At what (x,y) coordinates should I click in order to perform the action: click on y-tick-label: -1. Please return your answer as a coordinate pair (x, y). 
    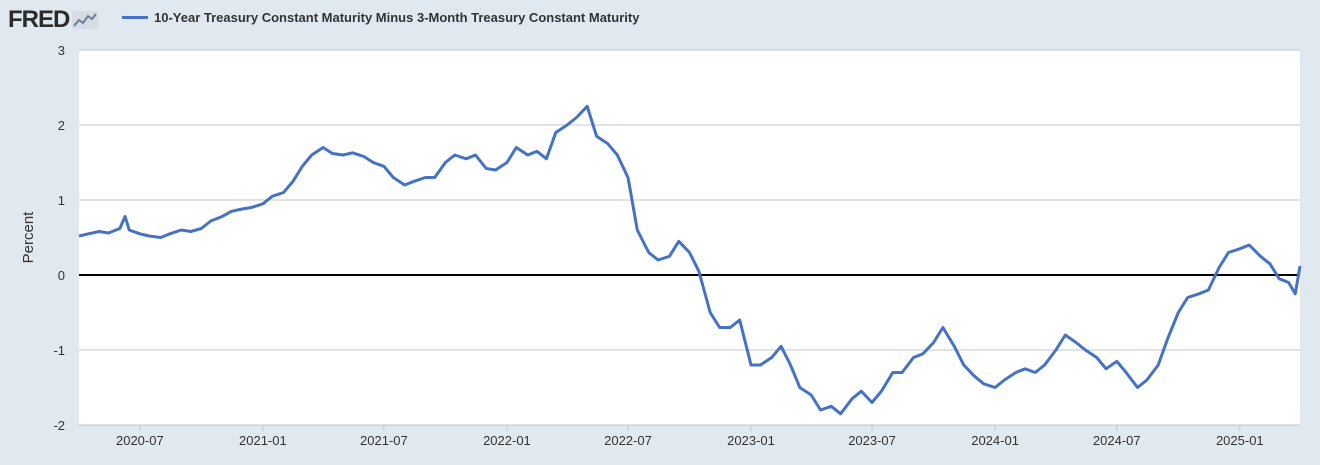
    Looking at the image, I should click on (59, 350).